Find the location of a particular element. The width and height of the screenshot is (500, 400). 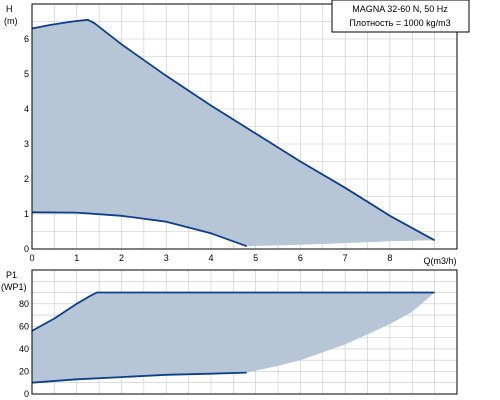

power-chart-y-ticks: 0 20 40 60 80 is located at coordinates (24, 349).